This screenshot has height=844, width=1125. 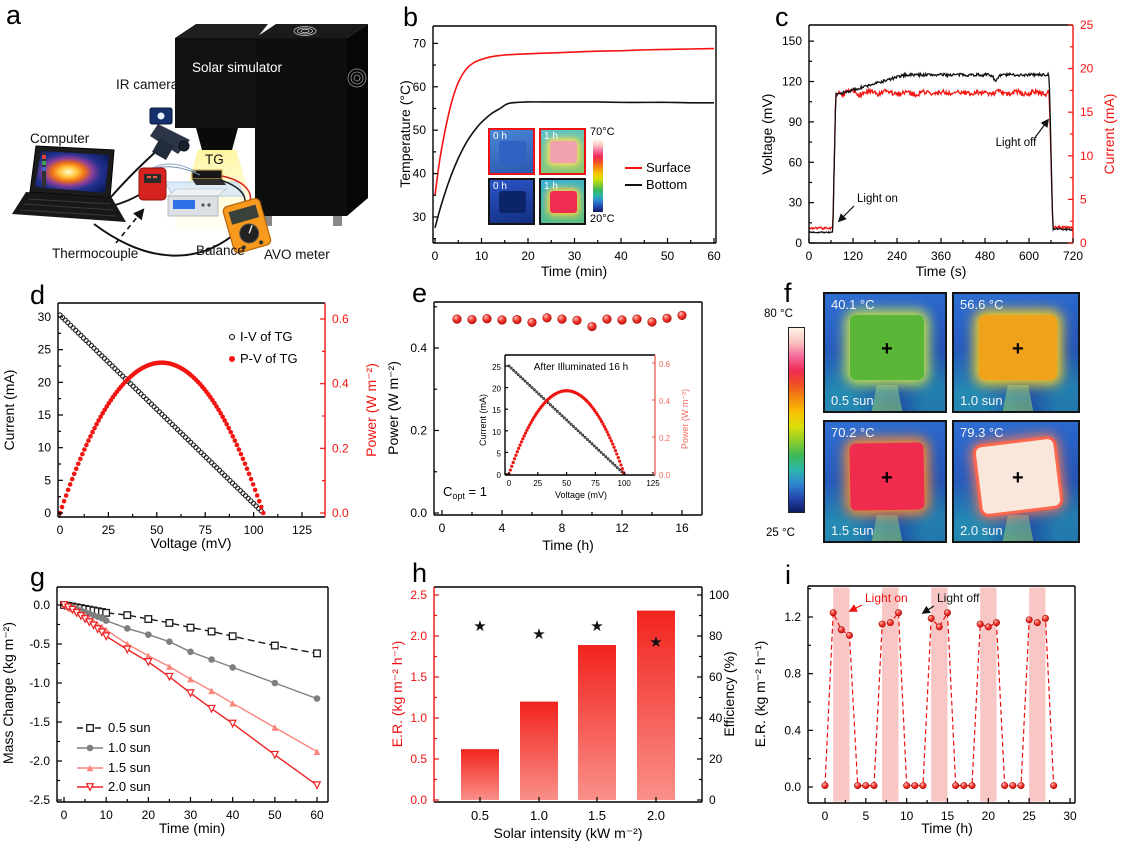 I want to click on svg-text: Temperature (°C), so click(x=405, y=134).